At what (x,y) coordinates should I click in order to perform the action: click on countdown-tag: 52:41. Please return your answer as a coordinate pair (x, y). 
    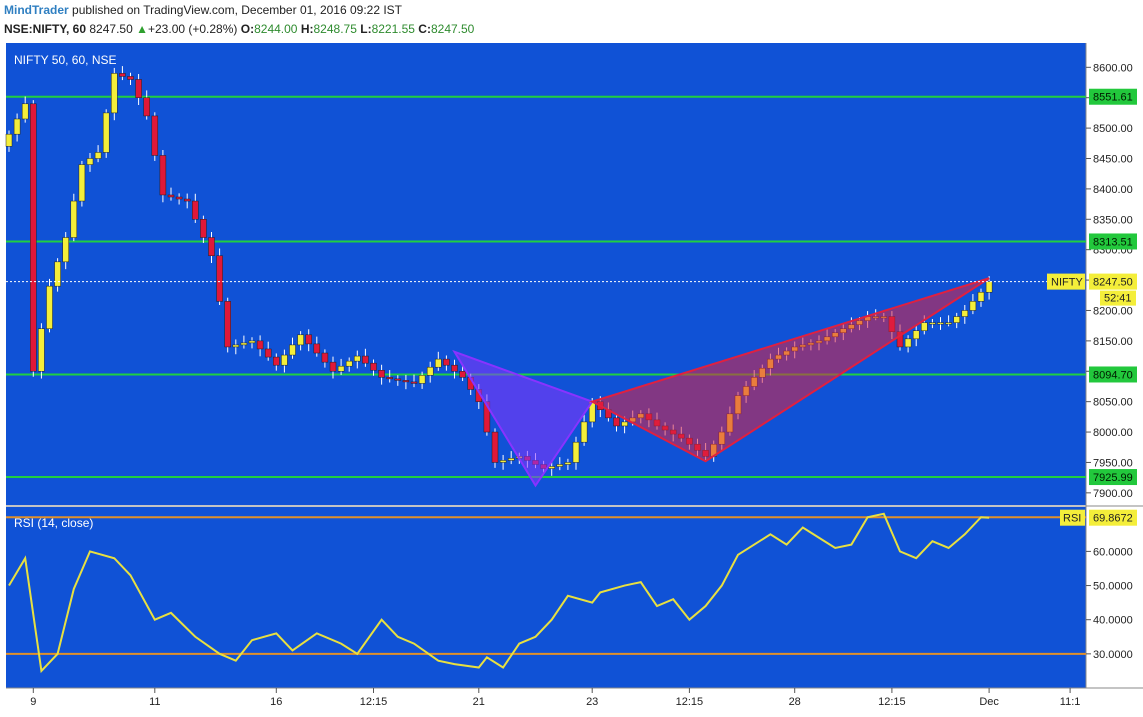
    Looking at the image, I should click on (1118, 299).